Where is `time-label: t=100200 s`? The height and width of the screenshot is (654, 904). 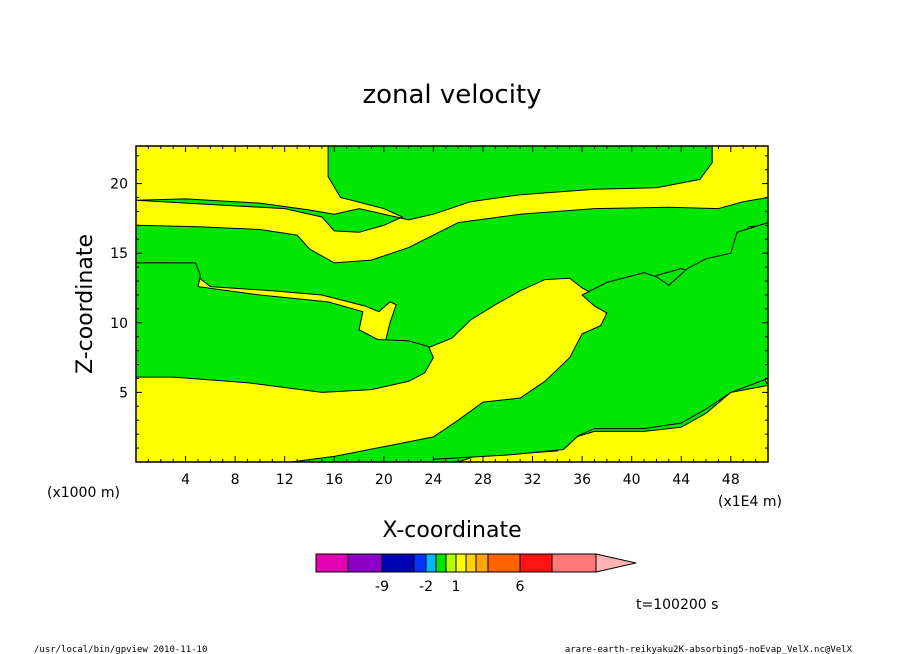
time-label: t=100200 s is located at coordinates (677, 605).